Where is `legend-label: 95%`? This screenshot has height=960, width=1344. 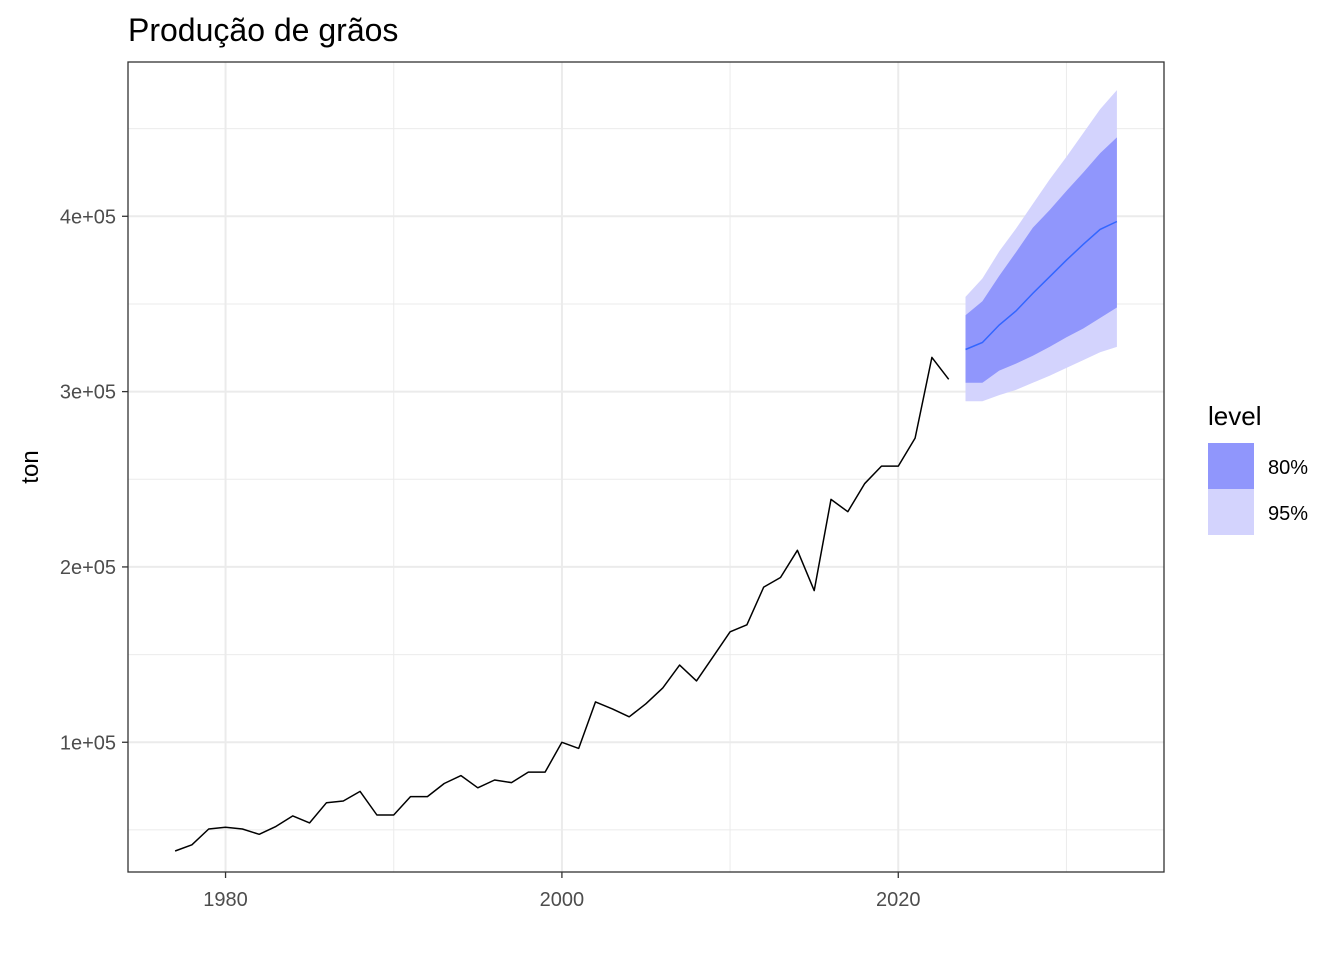 legend-label: 95% is located at coordinates (1288, 514).